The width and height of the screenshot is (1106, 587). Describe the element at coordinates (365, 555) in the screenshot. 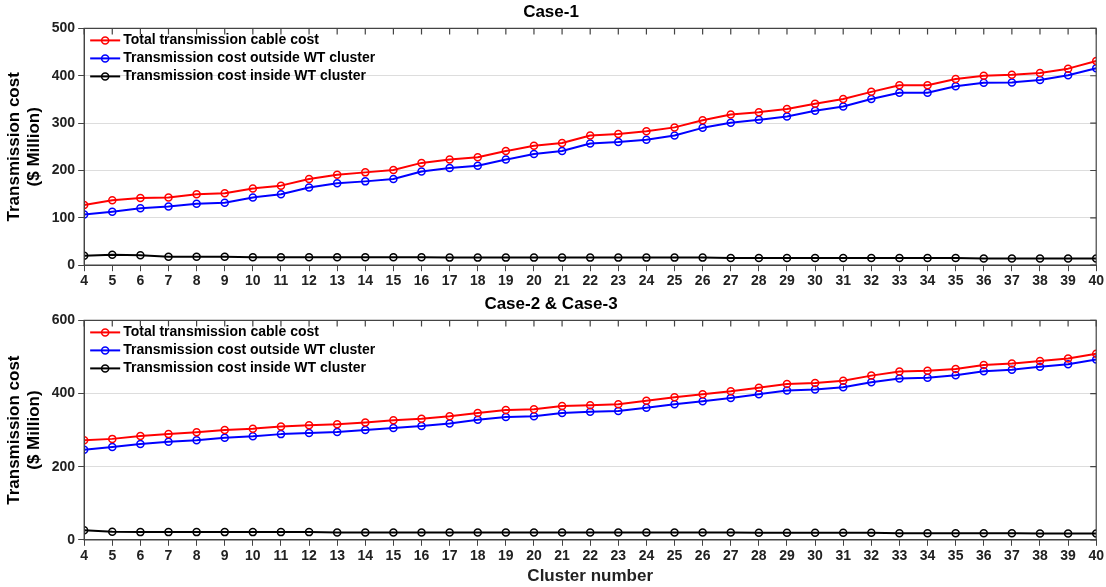

I see `x-tick-label: 14` at that location.